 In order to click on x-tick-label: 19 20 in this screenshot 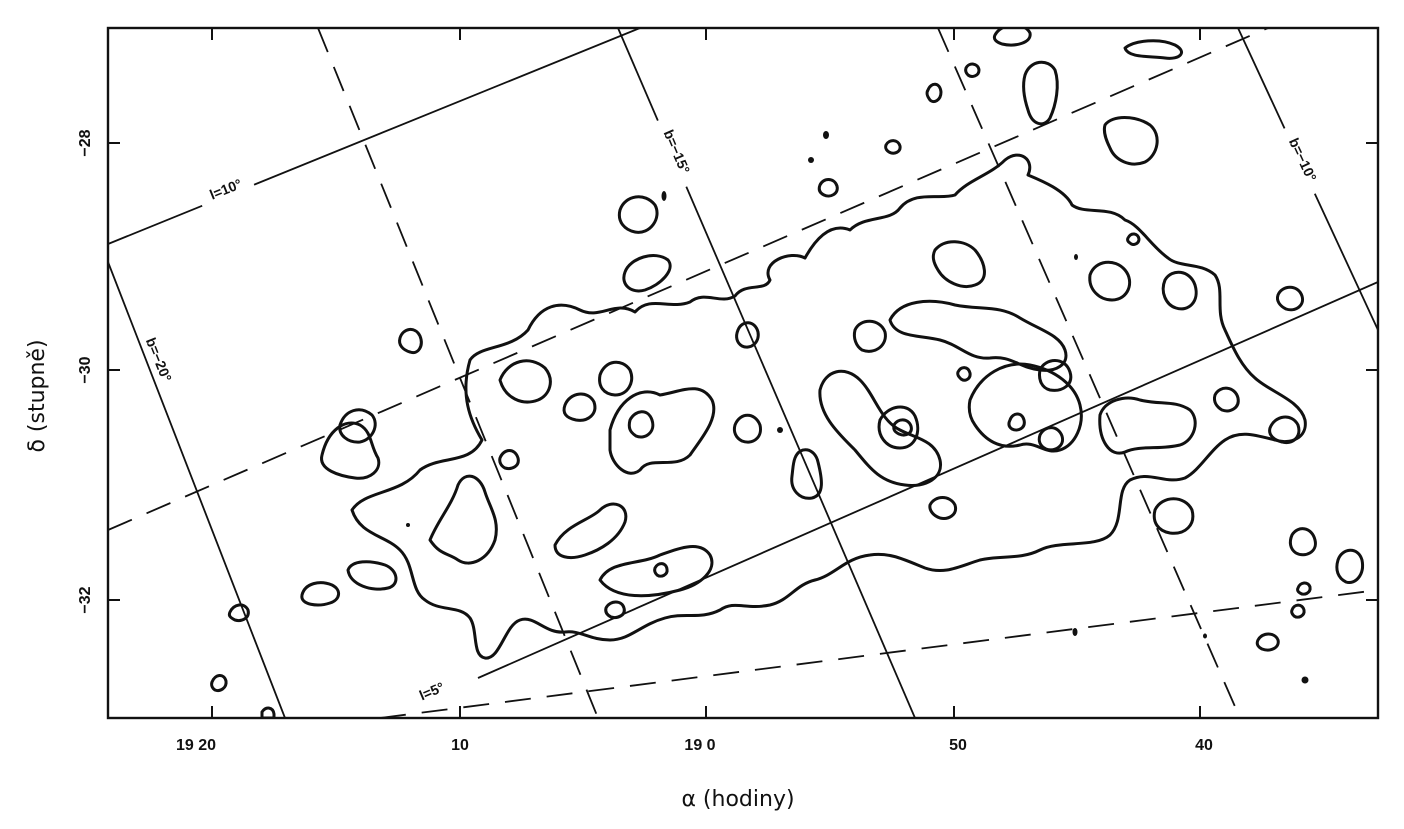, I will do `click(196, 745)`.